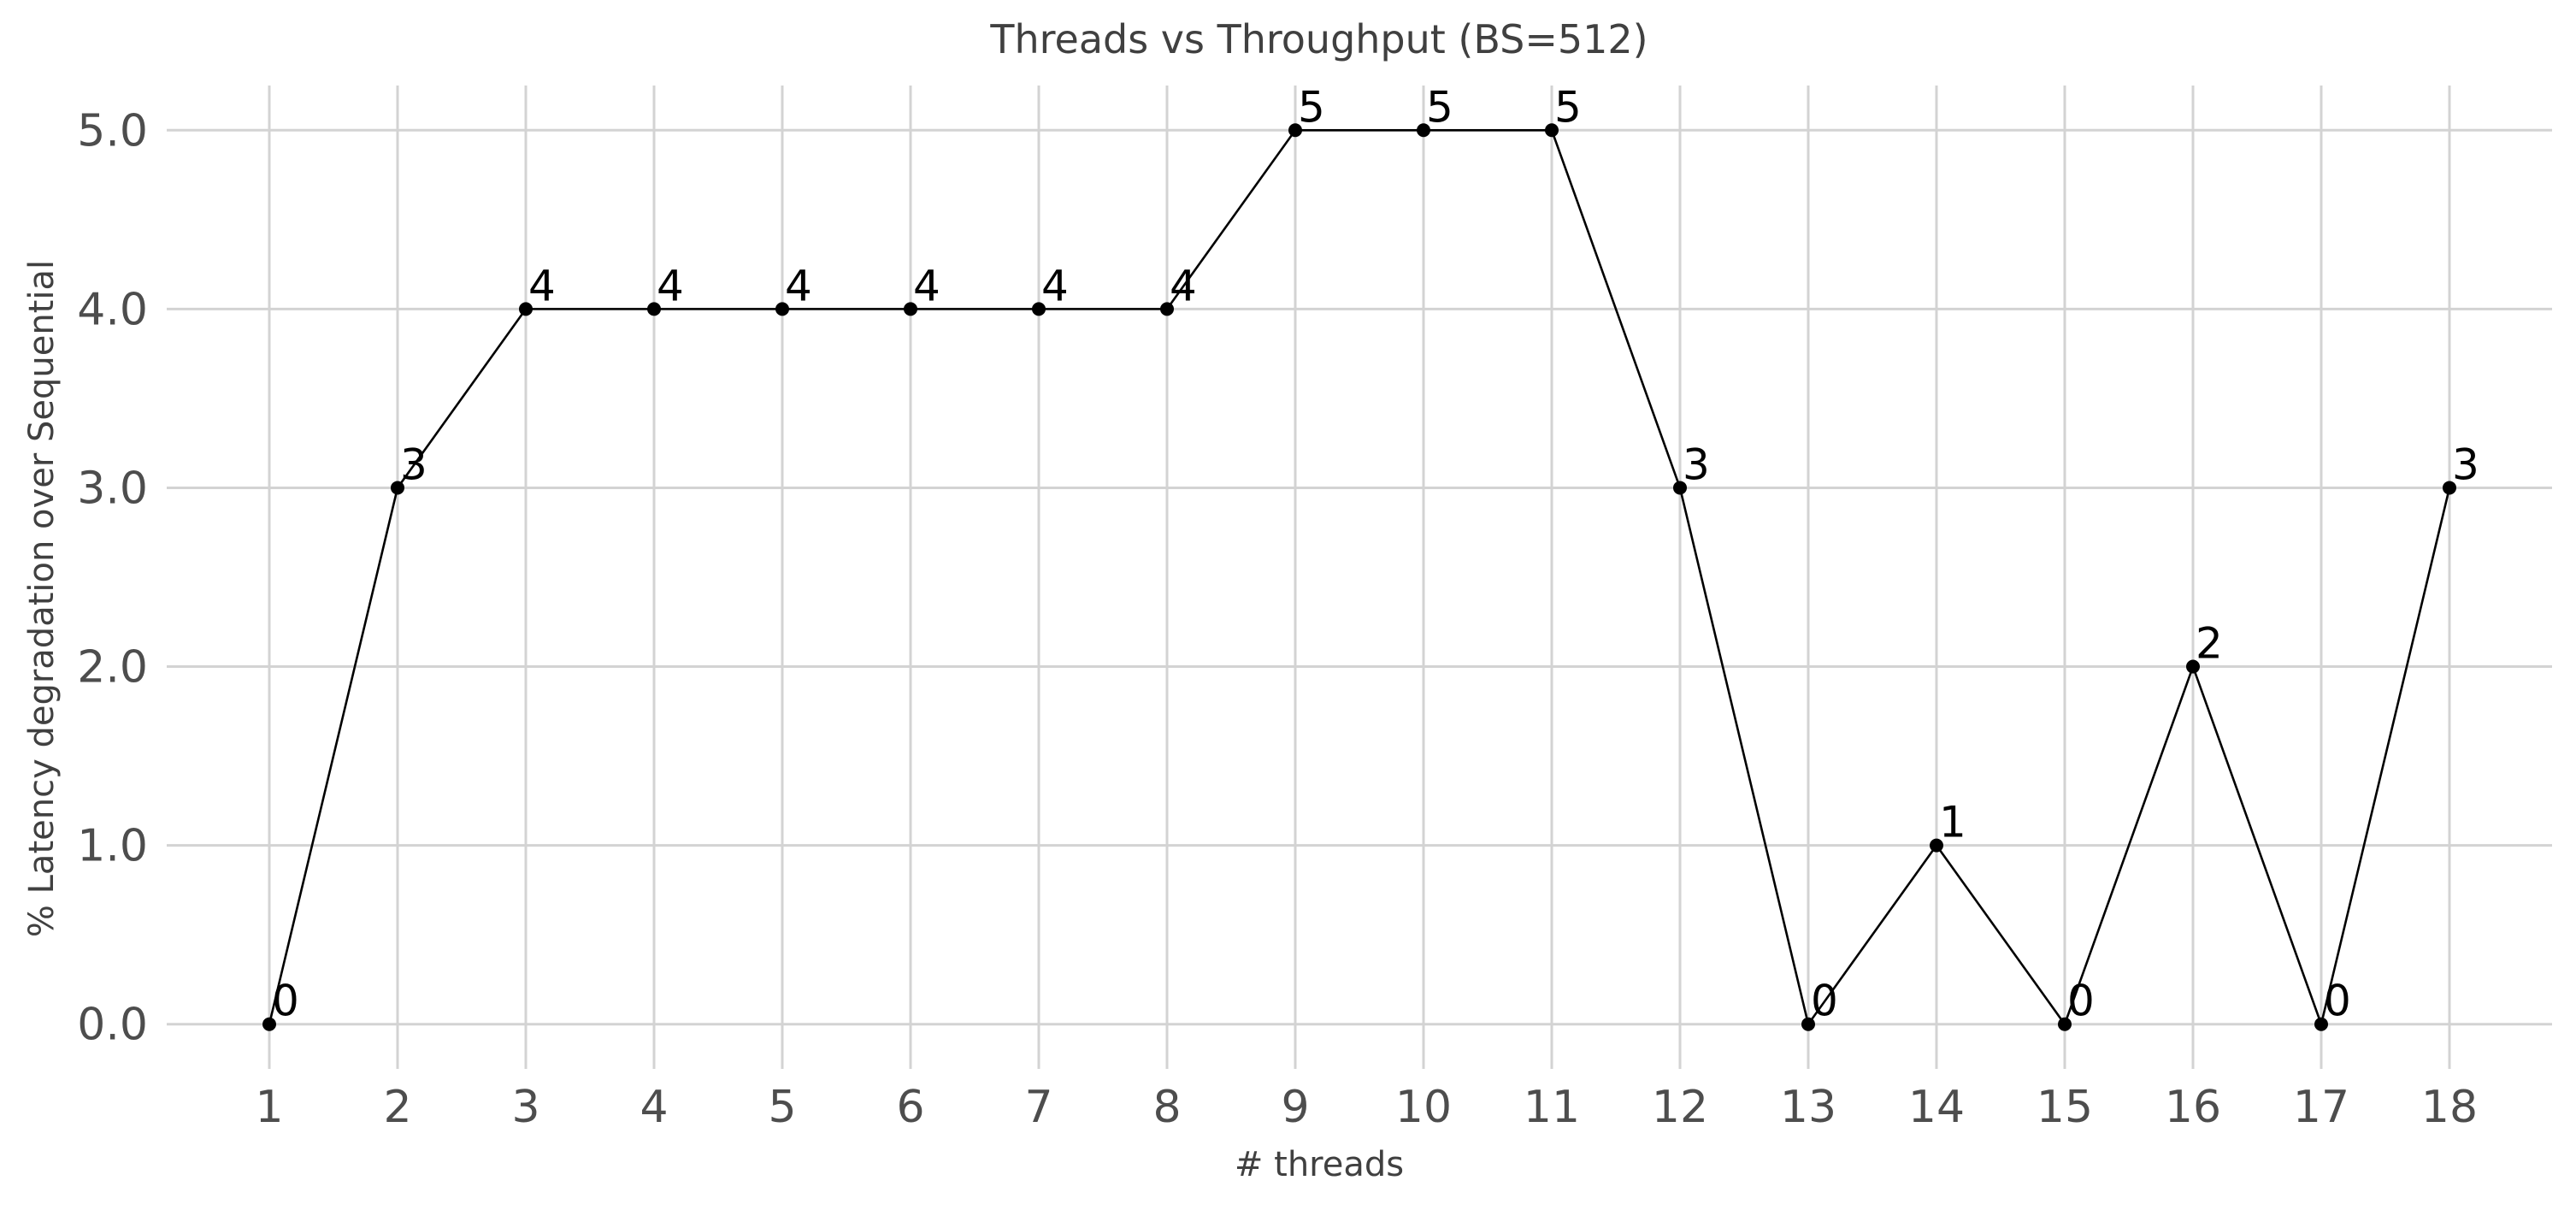 The width and height of the screenshot is (2576, 1210). I want to click on x-tick-label: 1, so click(269, 1107).